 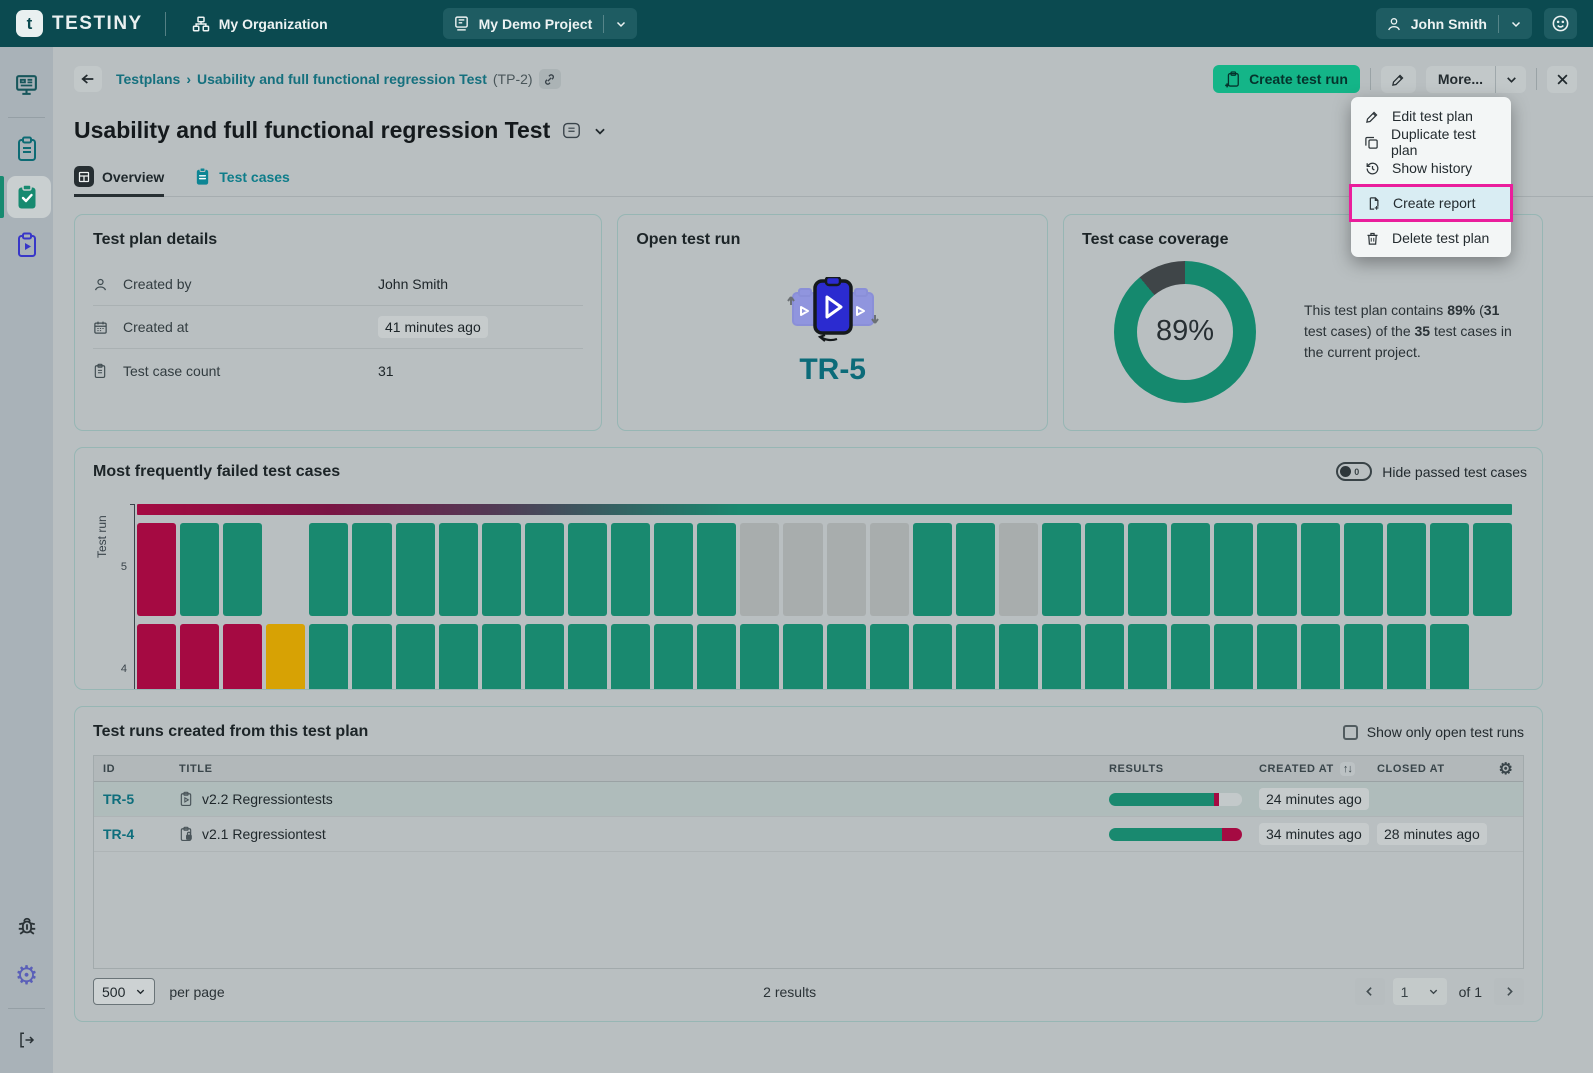 What do you see at coordinates (242, 181) in the screenshot?
I see `tab-test-cases: Test cases` at bounding box center [242, 181].